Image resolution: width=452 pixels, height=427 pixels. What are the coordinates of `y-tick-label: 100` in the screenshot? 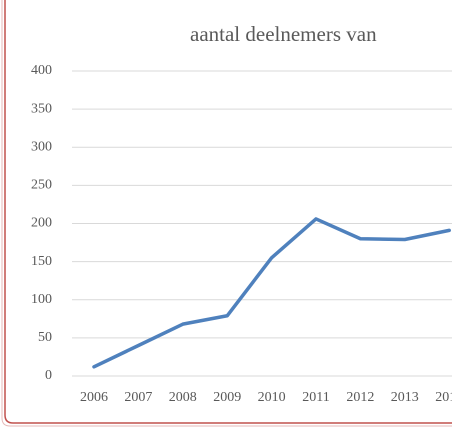 It's located at (41, 299).